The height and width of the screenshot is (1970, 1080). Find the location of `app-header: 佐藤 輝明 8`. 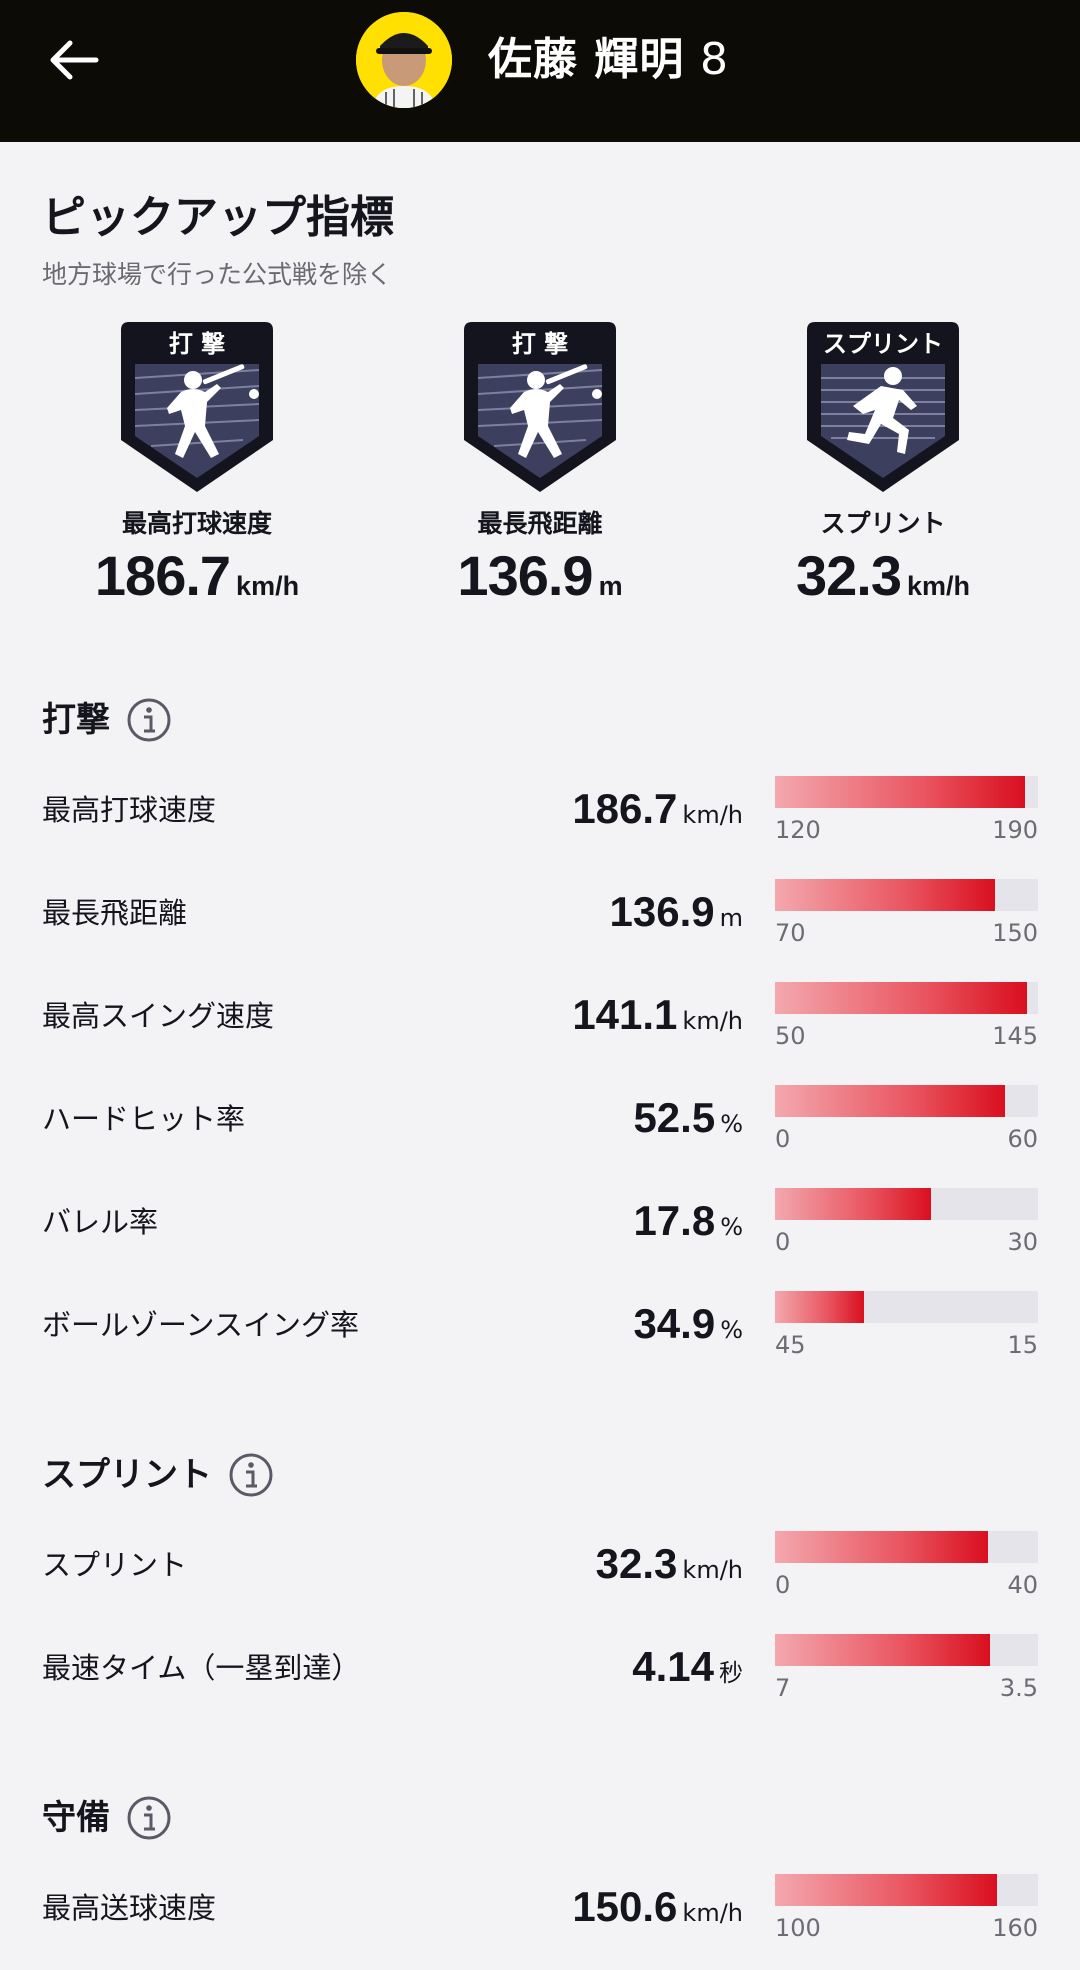

app-header: 佐藤 輝明 8 is located at coordinates (540, 71).